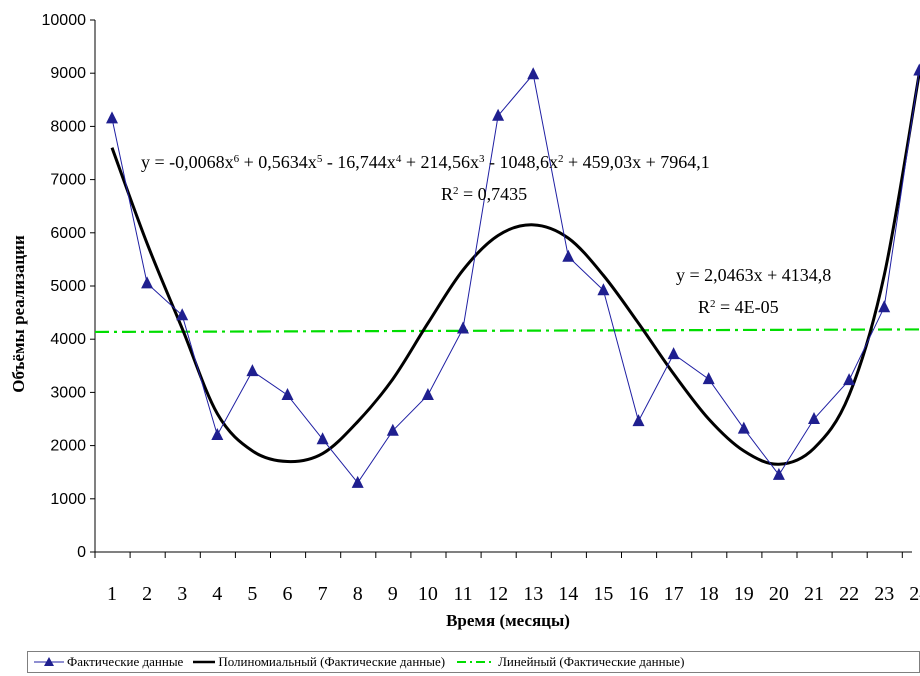  Describe the element at coordinates (358, 594) in the screenshot. I see `x-tick-label: 8` at that location.